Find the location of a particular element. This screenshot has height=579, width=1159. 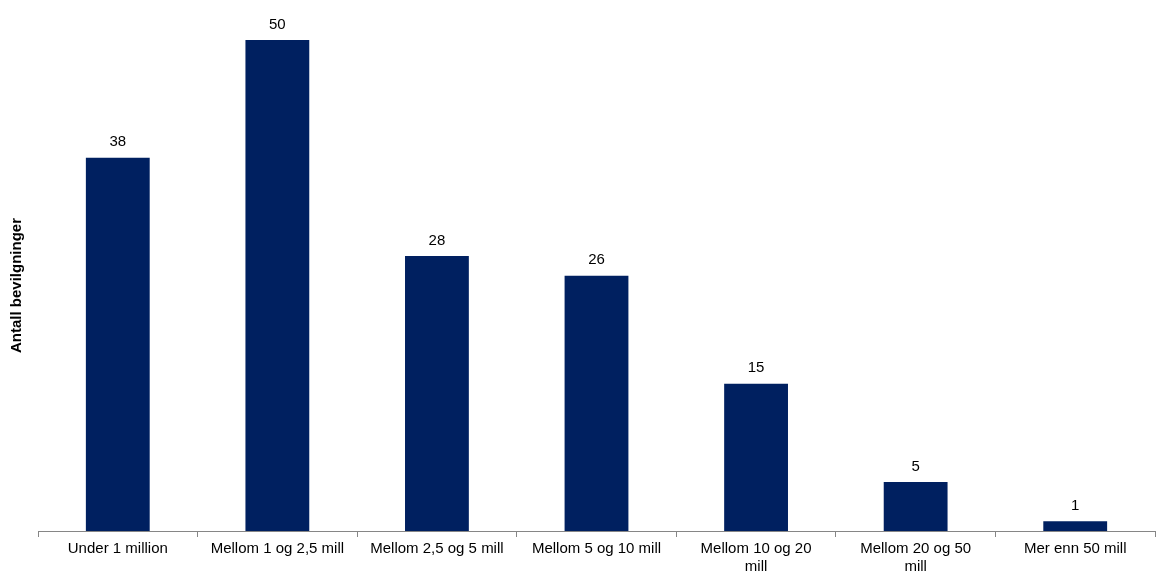

x-tick-label: Mellom 20 og 50 mill is located at coordinates (916, 557).